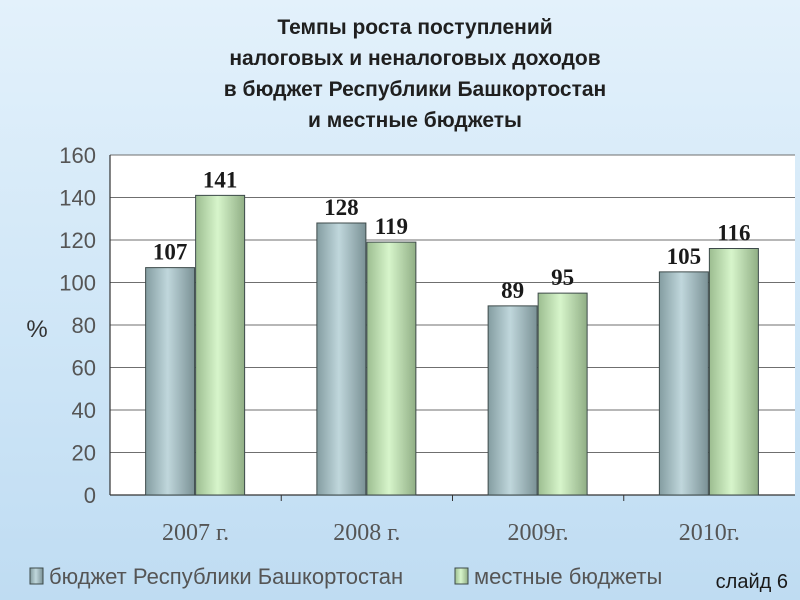 Image resolution: width=800 pixels, height=600 pixels. I want to click on legend-label: бюджет Республики Башкортостан, so click(226, 576).